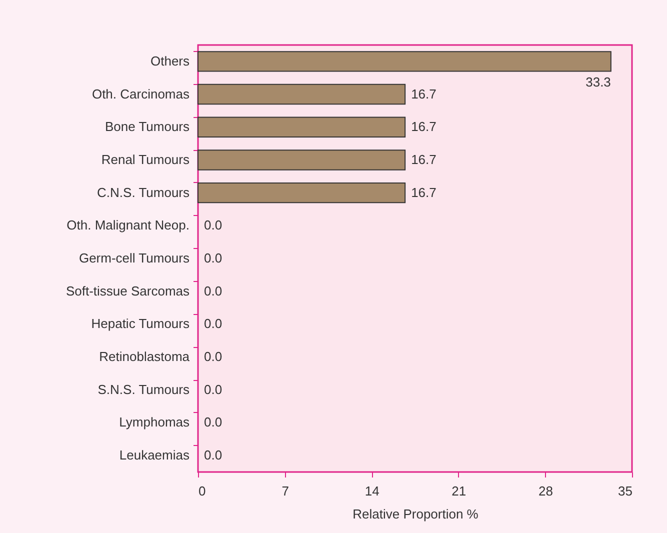 This screenshot has width=667, height=533. Describe the element at coordinates (140, 324) in the screenshot. I see `y-tick-label: Hepatic Tumours` at that location.